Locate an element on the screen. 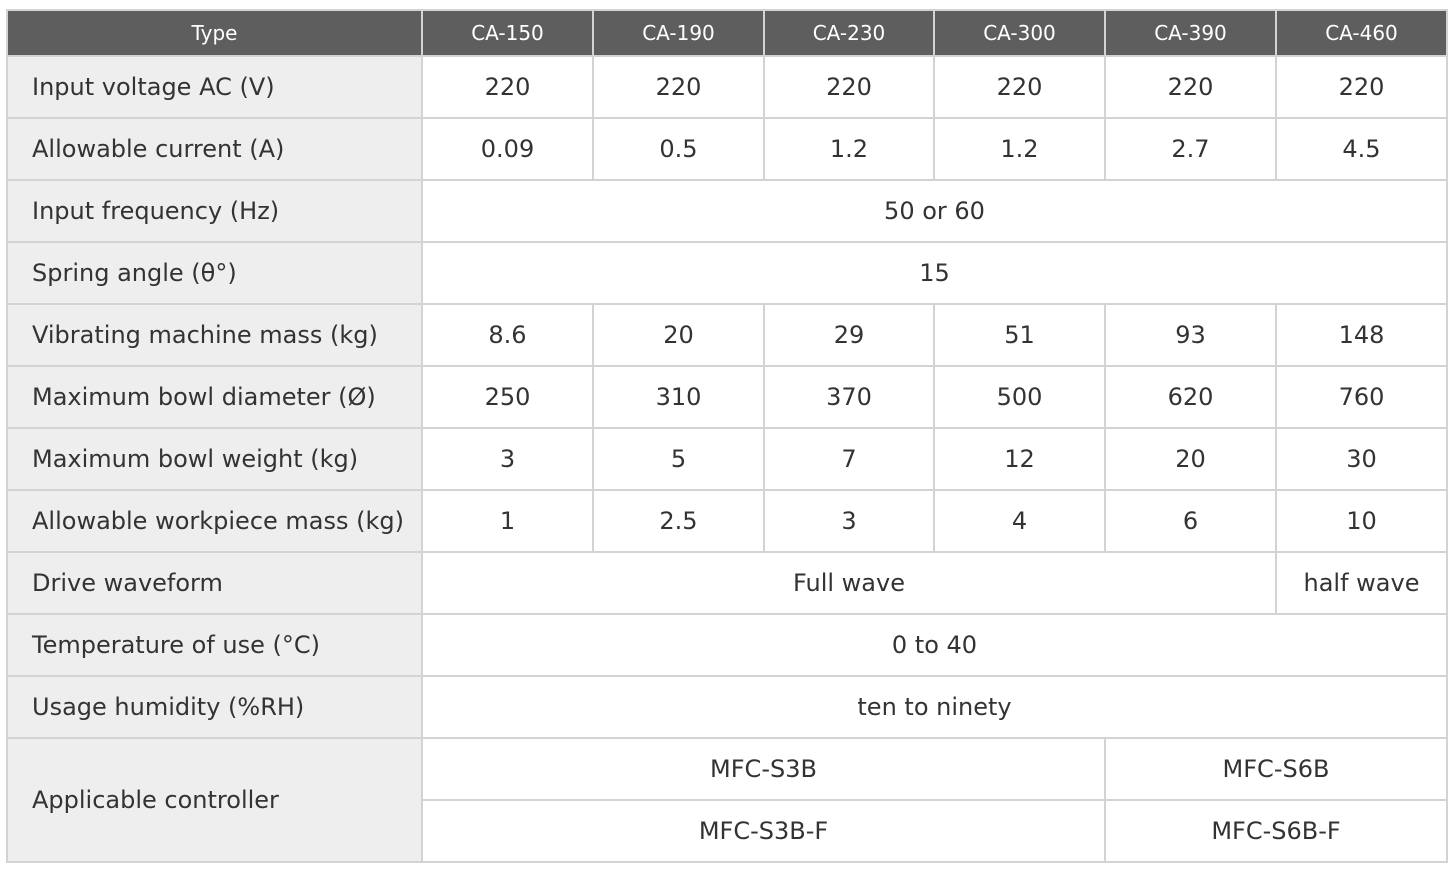 Image resolution: width=1454 pixels, height=874 pixels. header-ca-300: CA-300 is located at coordinates (1019, 33).